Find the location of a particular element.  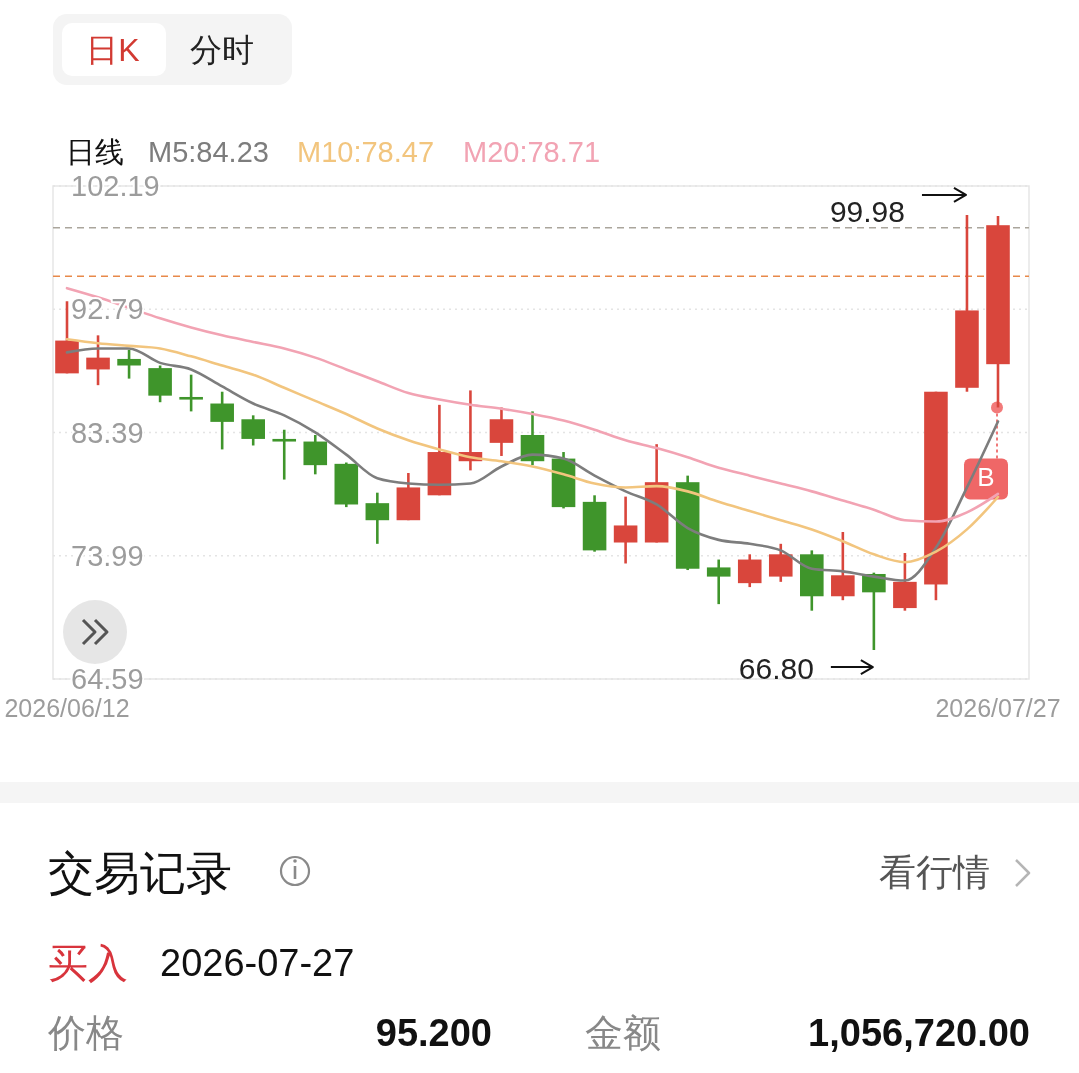

annotation: 99.98 is located at coordinates (867, 211).